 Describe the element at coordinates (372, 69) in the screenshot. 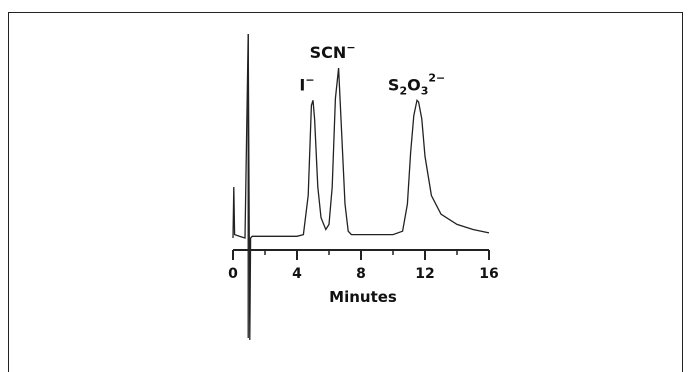

I see `peak-labels: I− SCN− S2O32−` at that location.